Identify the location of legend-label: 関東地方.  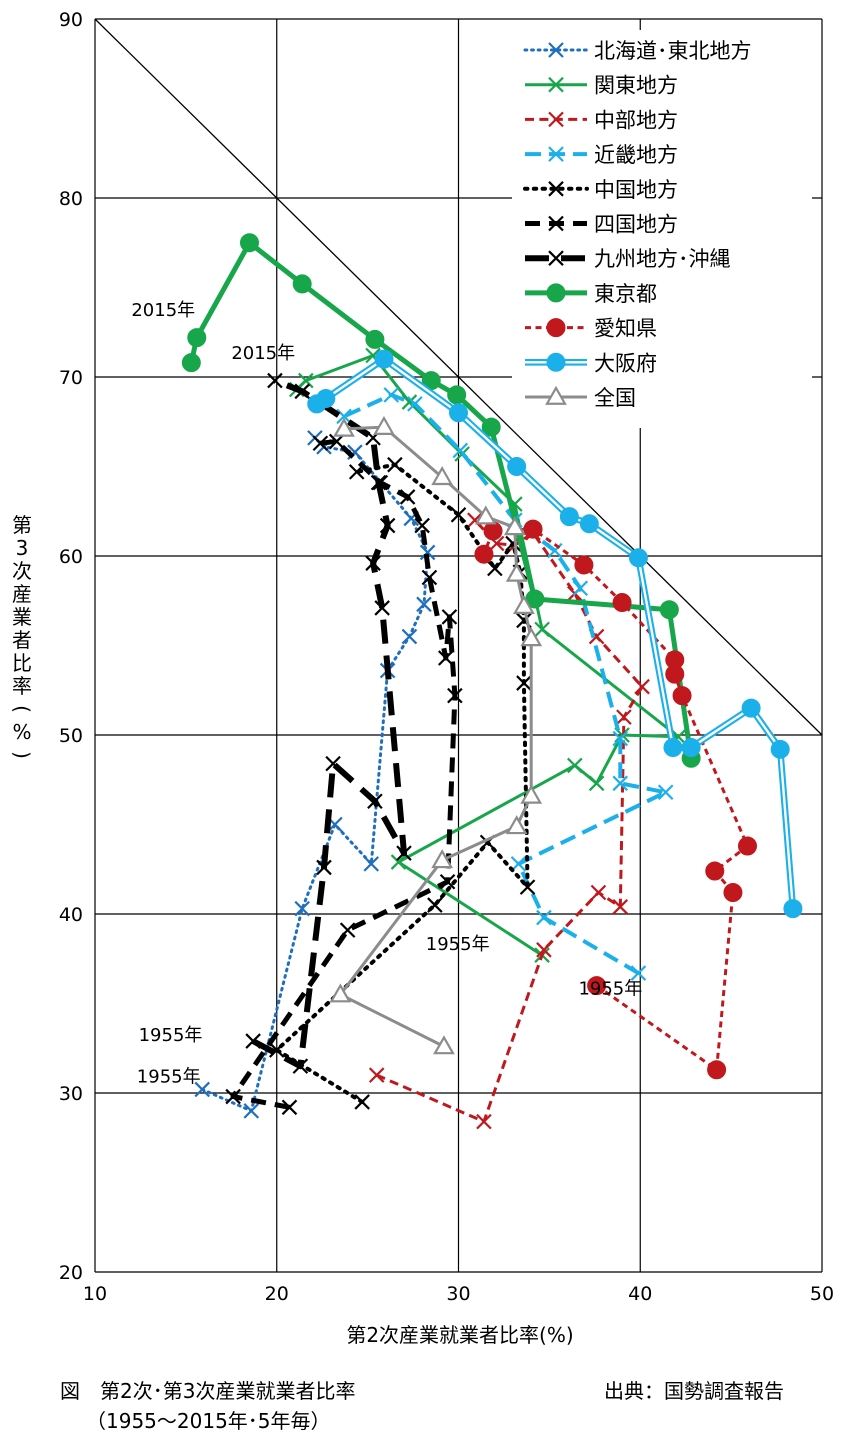
(636, 86).